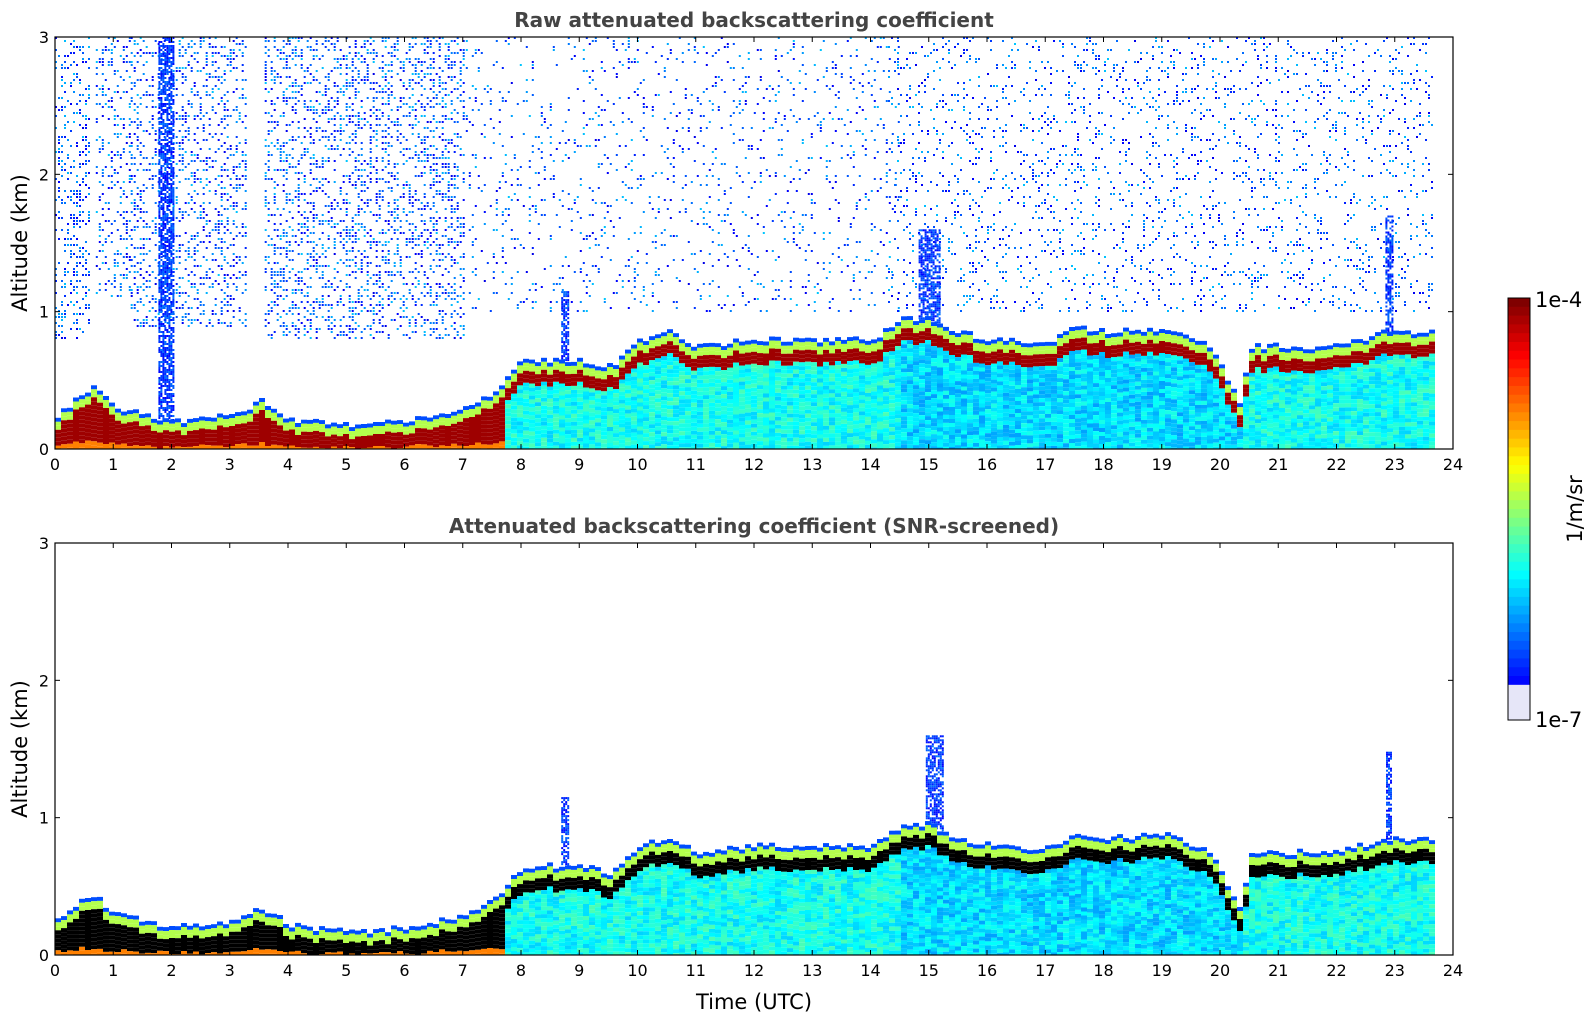 This screenshot has width=1595, height=1020. What do you see at coordinates (307, 302) in the screenshot?
I see `noise-cell-2079` at bounding box center [307, 302].